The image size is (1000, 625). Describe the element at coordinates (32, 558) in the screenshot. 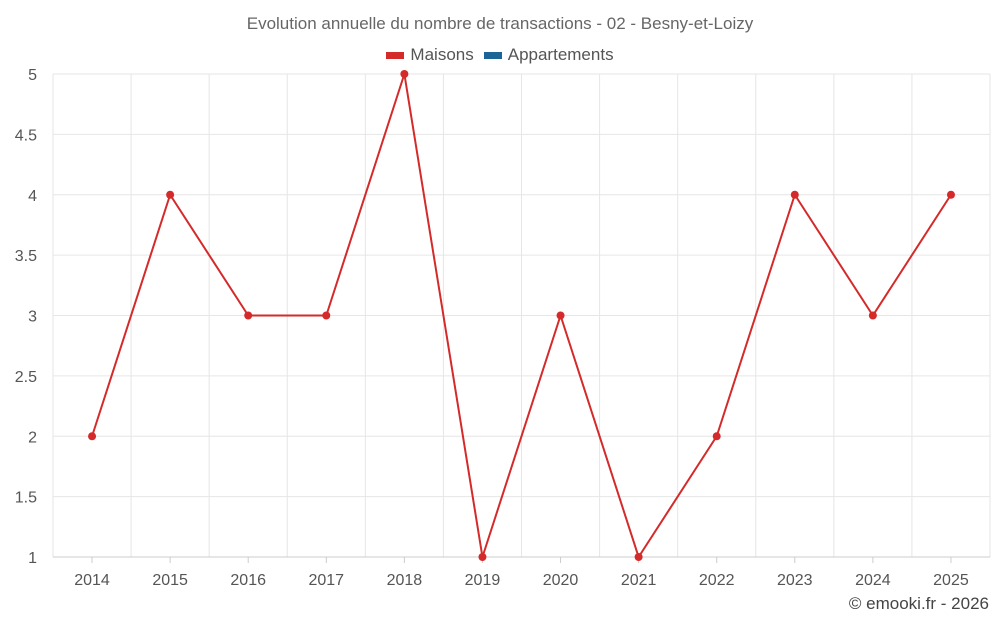

I see `y-tick-label: 1` at that location.